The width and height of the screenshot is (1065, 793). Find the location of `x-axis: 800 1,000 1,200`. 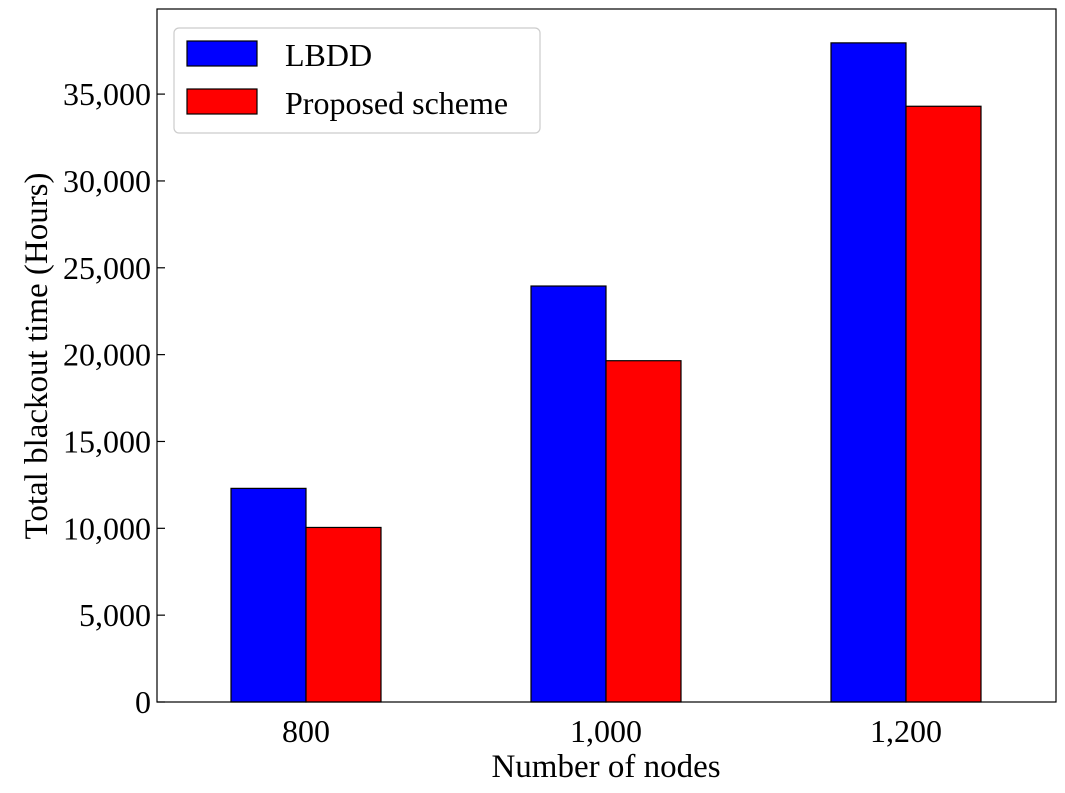

x-axis: 800 1,000 1,200 is located at coordinates (612, 721).